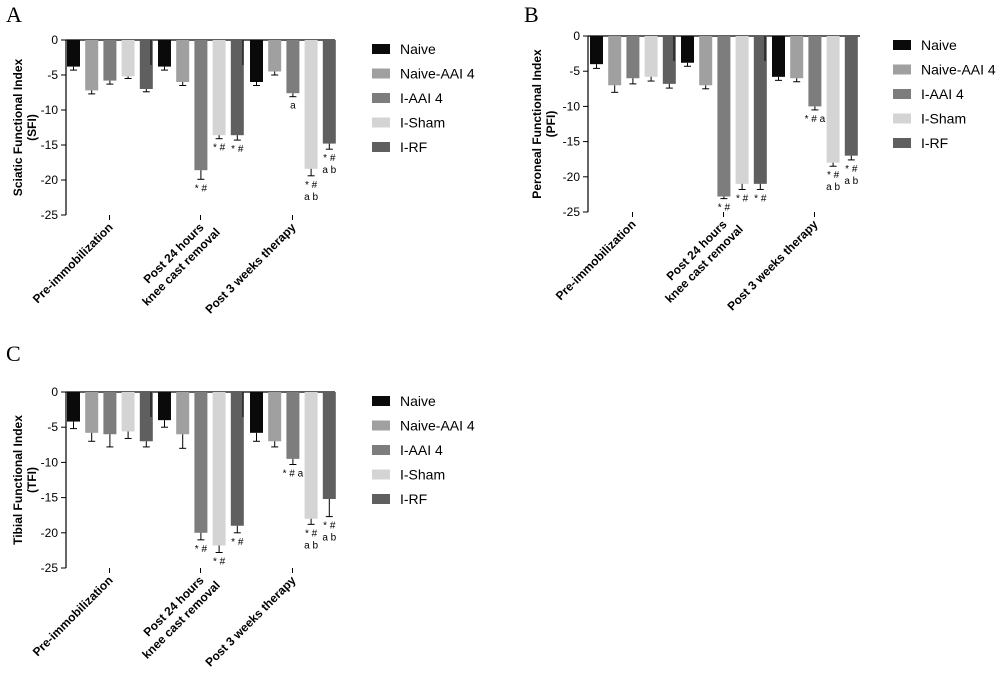  Describe the element at coordinates (413, 147) in the screenshot. I see `legend-label: I-RF` at that location.